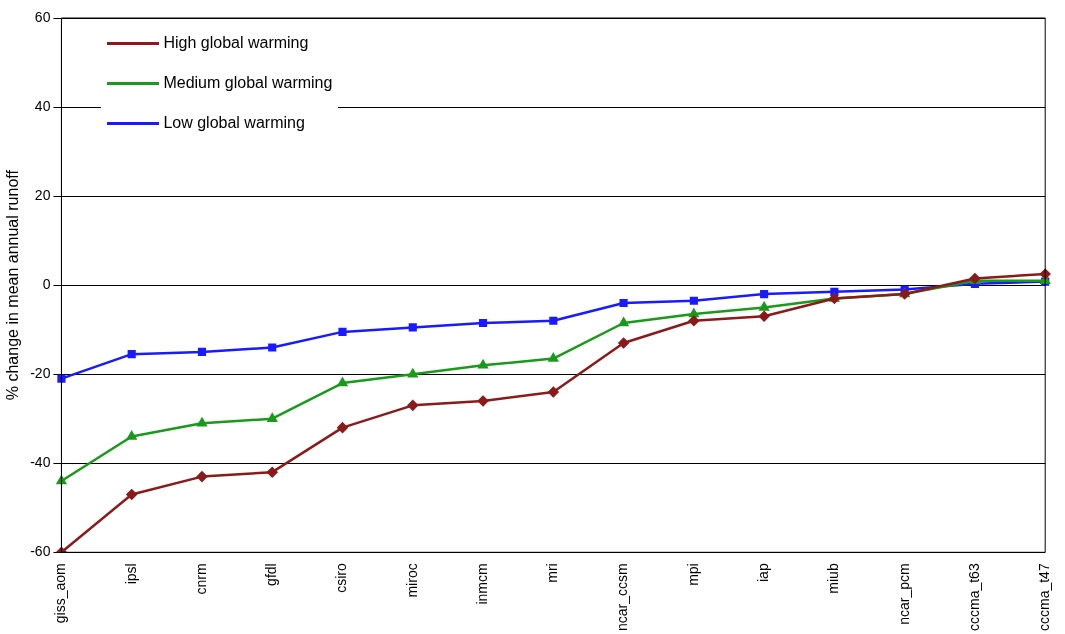 This screenshot has width=1065, height=634. What do you see at coordinates (40, 462) in the screenshot?
I see `y-tick-label: -40` at bounding box center [40, 462].